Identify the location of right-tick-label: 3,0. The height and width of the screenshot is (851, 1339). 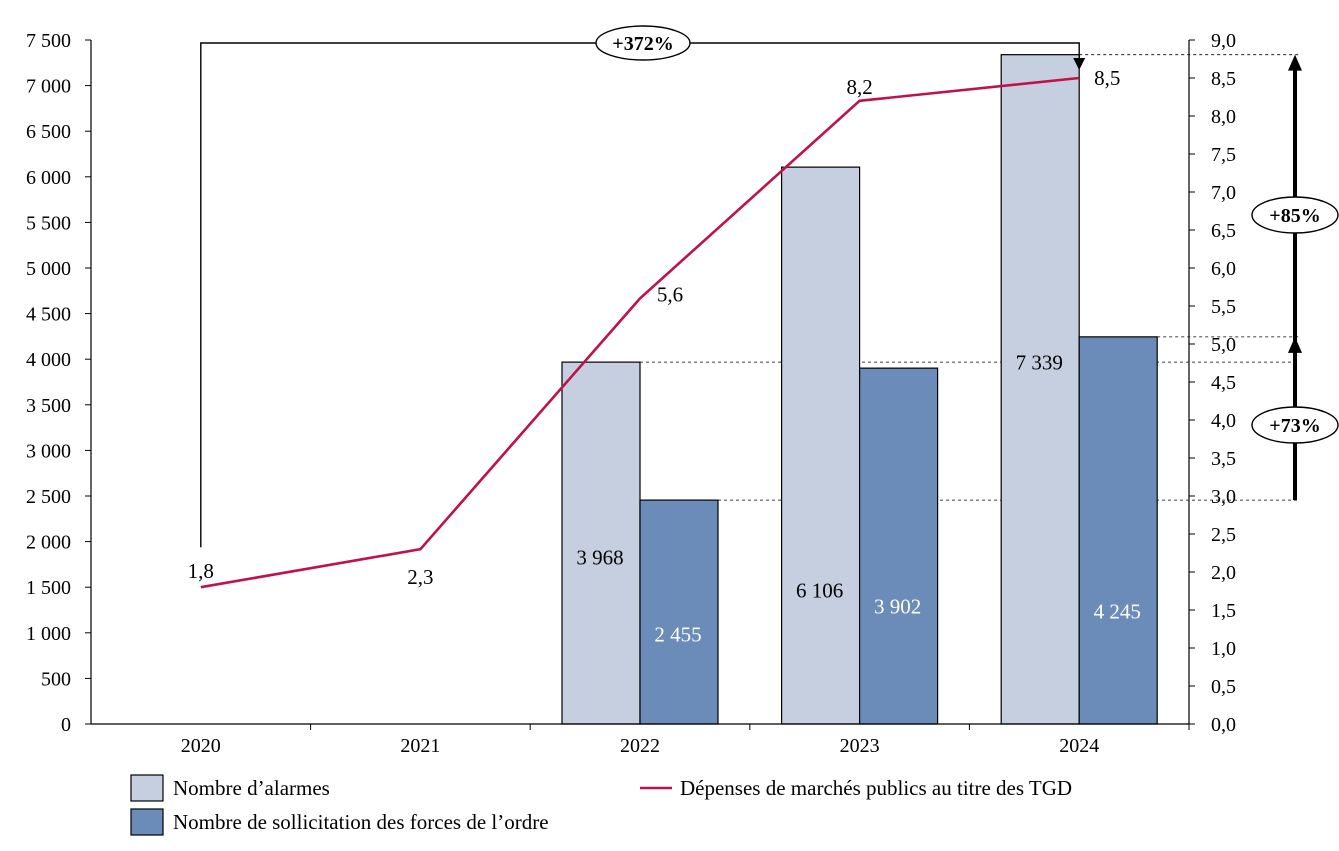
(1223, 497).